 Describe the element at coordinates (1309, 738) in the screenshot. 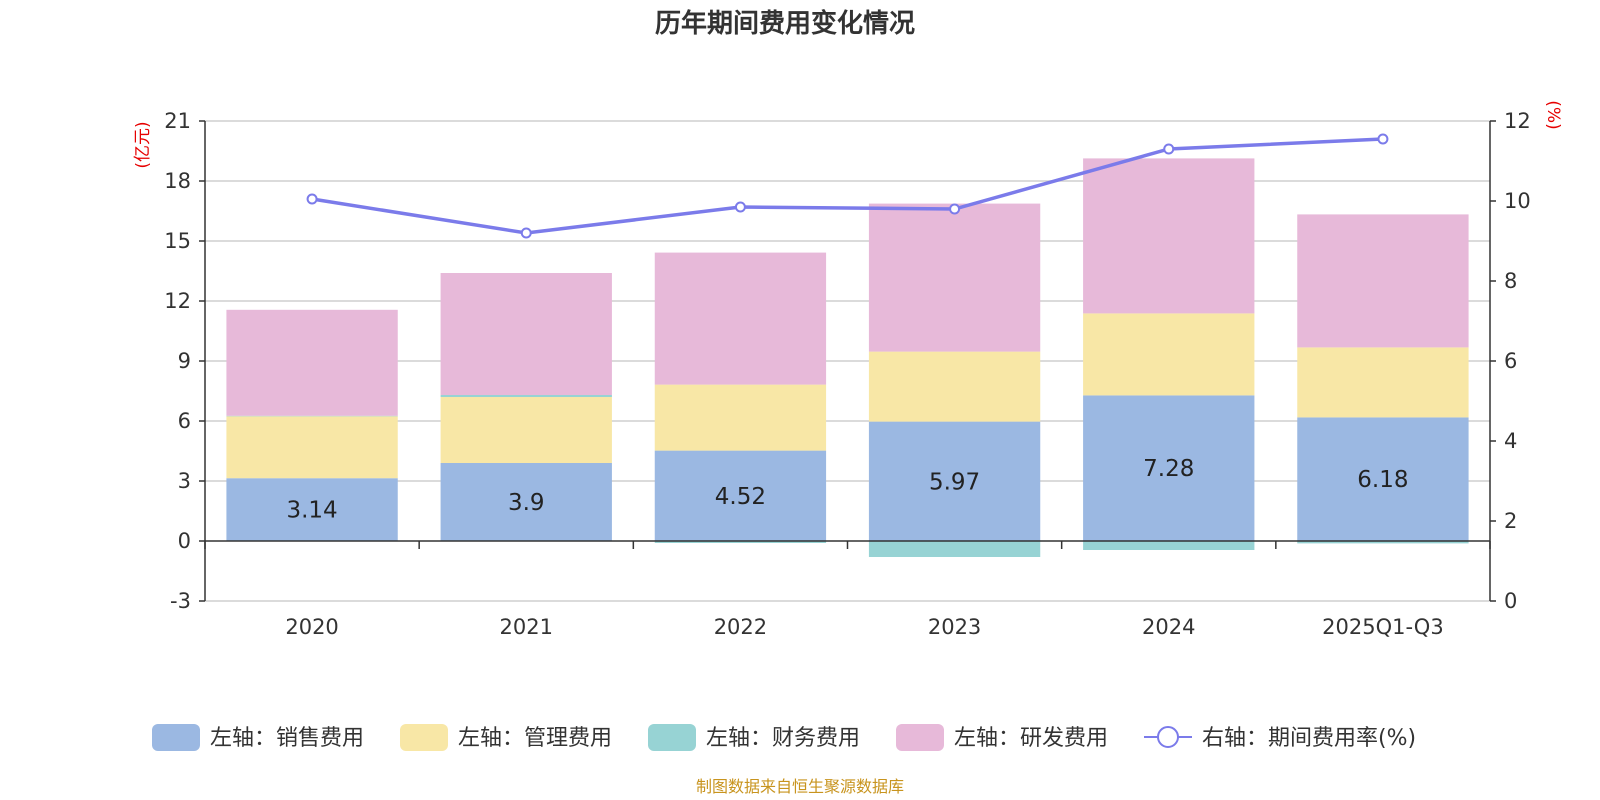

I see `legend-label: 右轴：期间费用率(%)` at that location.